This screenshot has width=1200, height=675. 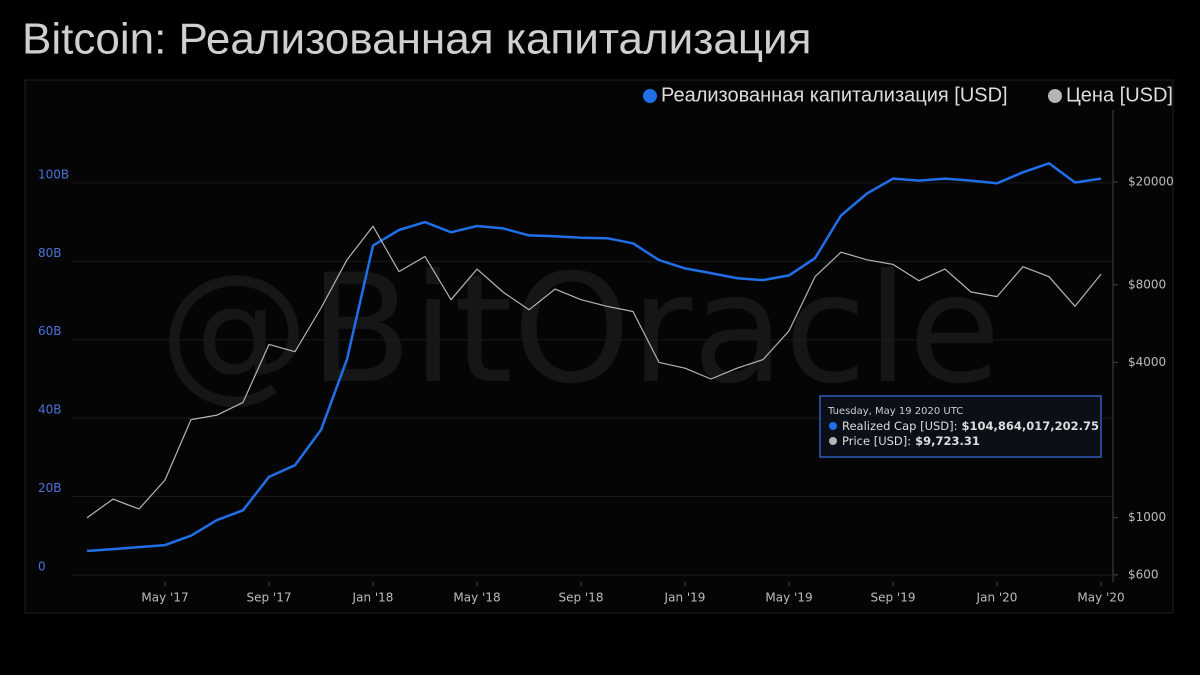 What do you see at coordinates (900, 426) in the screenshot?
I see `tooltip-label: Realized Cap [USD]:` at bounding box center [900, 426].